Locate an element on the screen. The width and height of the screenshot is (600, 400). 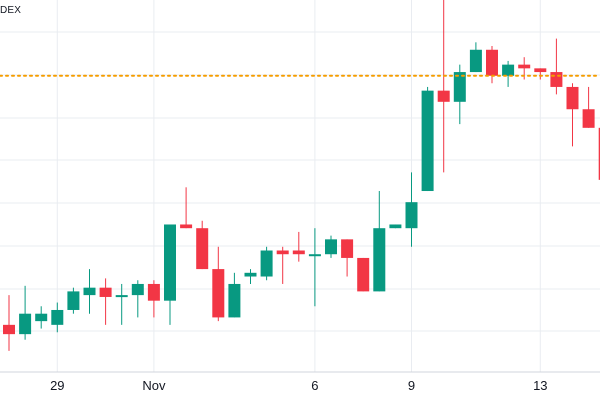
x-axis: 29 Nov 6 9 13 is located at coordinates (300, 382).